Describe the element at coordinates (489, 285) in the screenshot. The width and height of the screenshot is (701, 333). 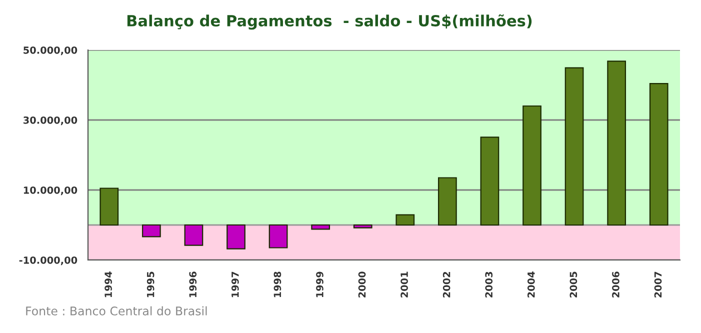
I see `x-tick-label: 2003` at that location.